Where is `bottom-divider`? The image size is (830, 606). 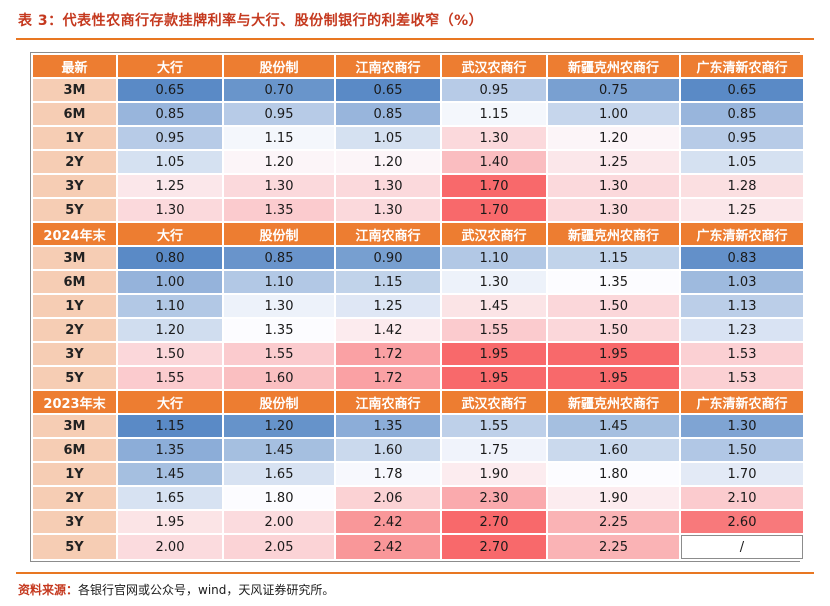 bottom-divider is located at coordinates (415, 573).